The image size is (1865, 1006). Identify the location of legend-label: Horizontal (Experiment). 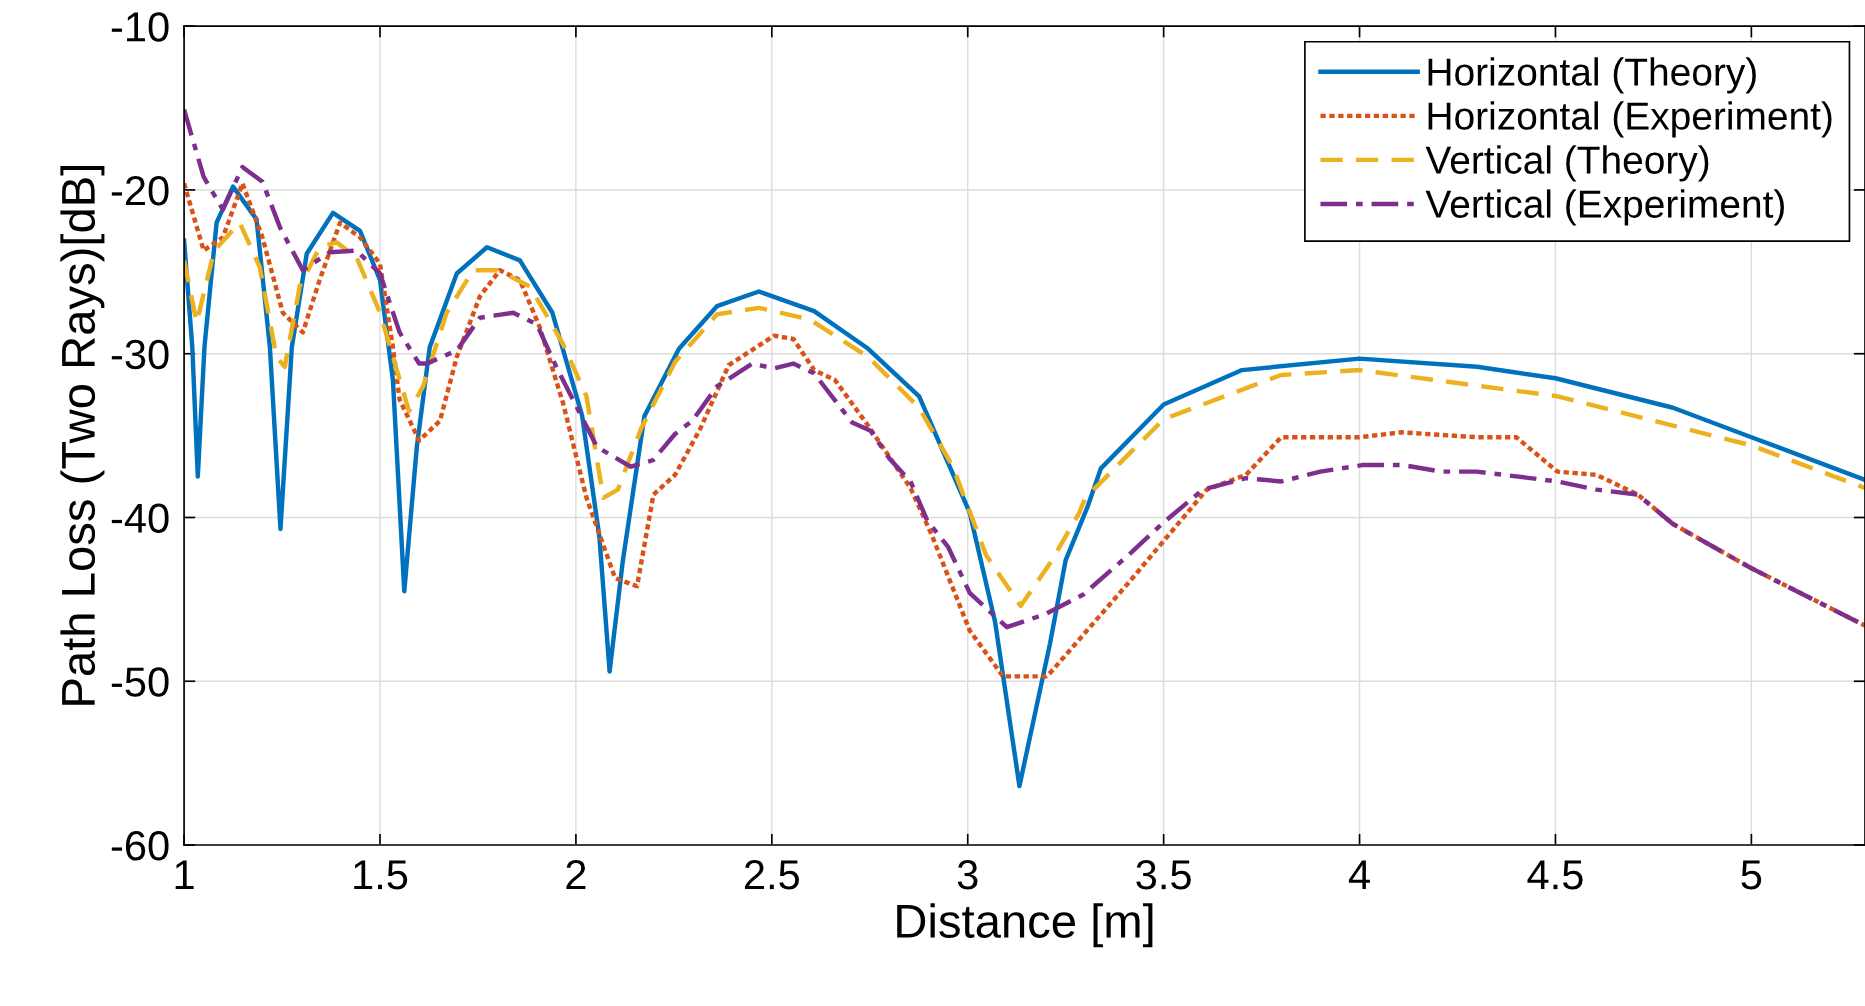
(1630, 119).